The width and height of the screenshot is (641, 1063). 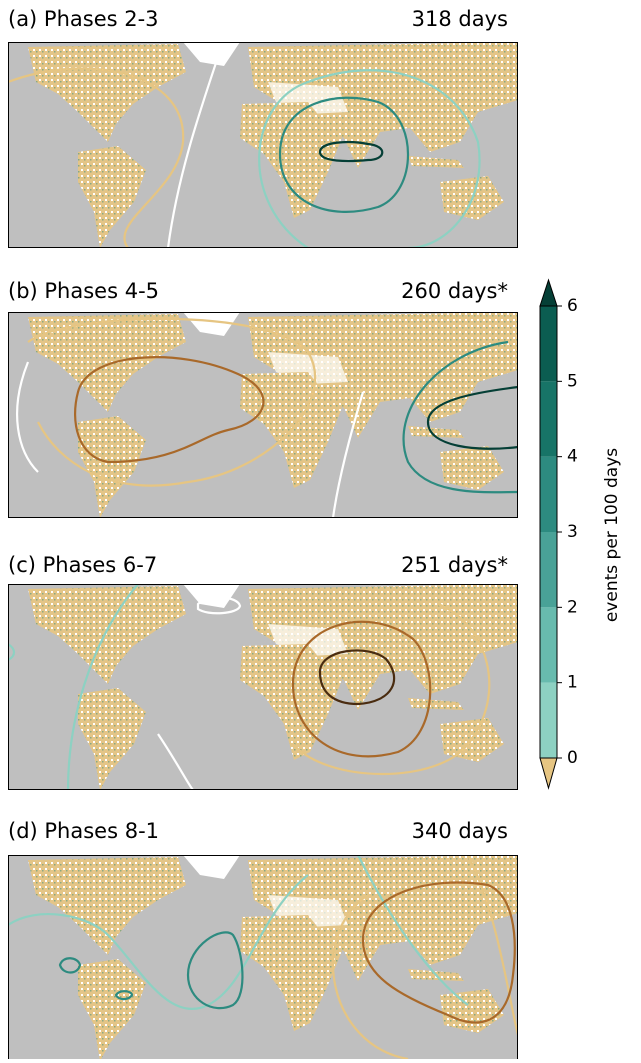 What do you see at coordinates (572, 607) in the screenshot?
I see `colorbar-tick-label: 2` at bounding box center [572, 607].